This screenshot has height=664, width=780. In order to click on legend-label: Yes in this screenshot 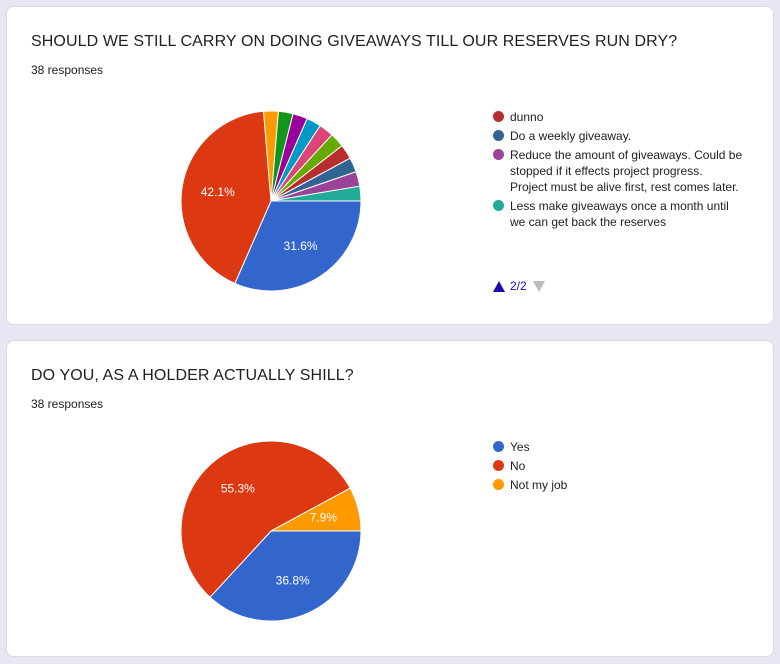, I will do `click(520, 447)`.